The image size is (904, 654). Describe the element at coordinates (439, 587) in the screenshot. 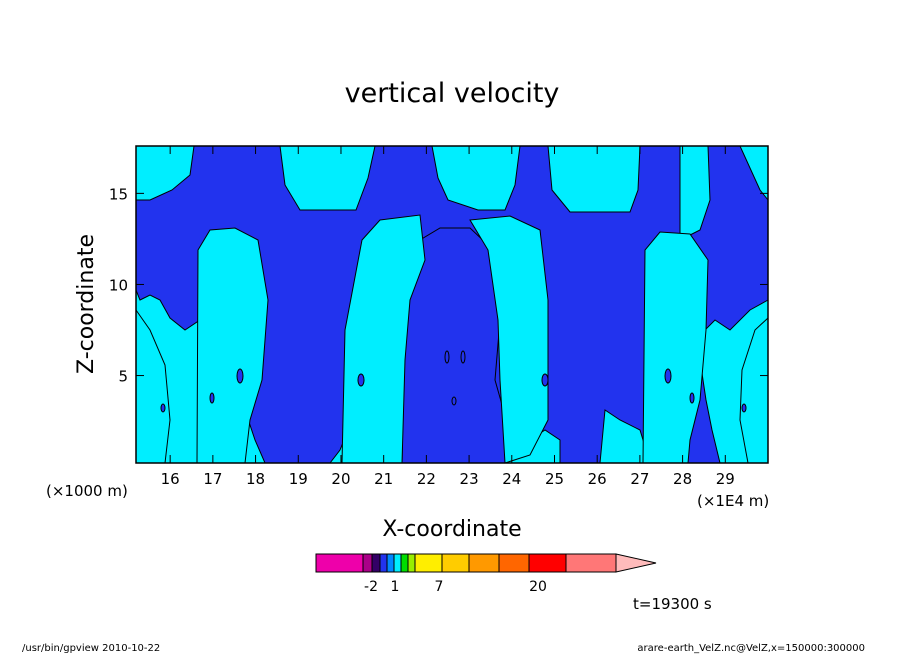

I see `colorbar-label: 7` at that location.